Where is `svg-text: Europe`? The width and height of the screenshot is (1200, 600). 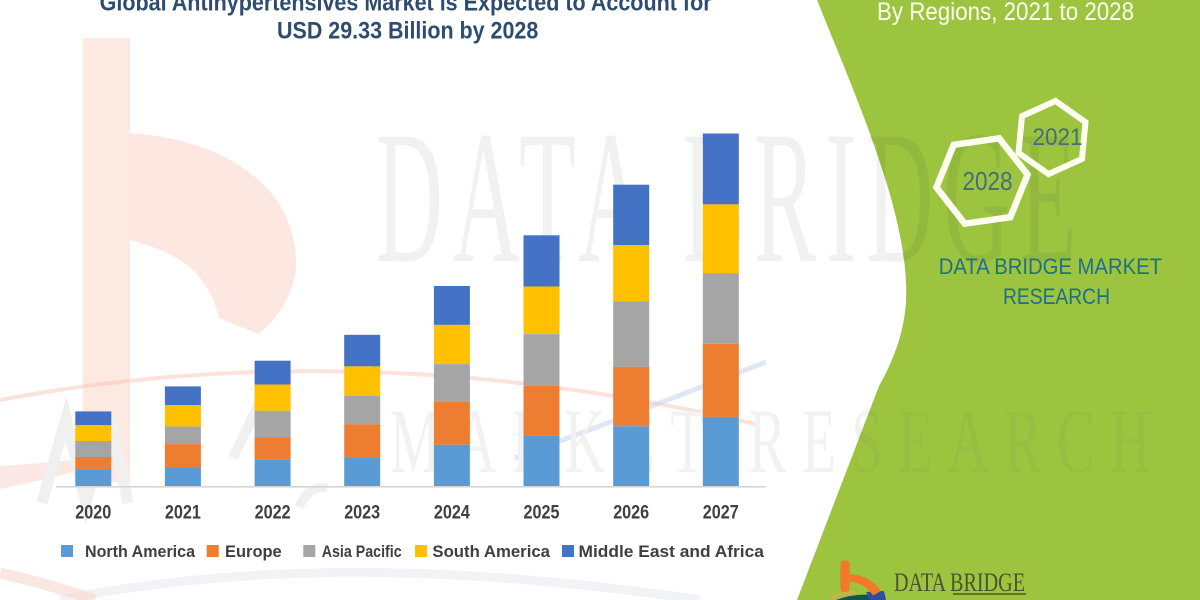 svg-text: Europe is located at coordinates (253, 551).